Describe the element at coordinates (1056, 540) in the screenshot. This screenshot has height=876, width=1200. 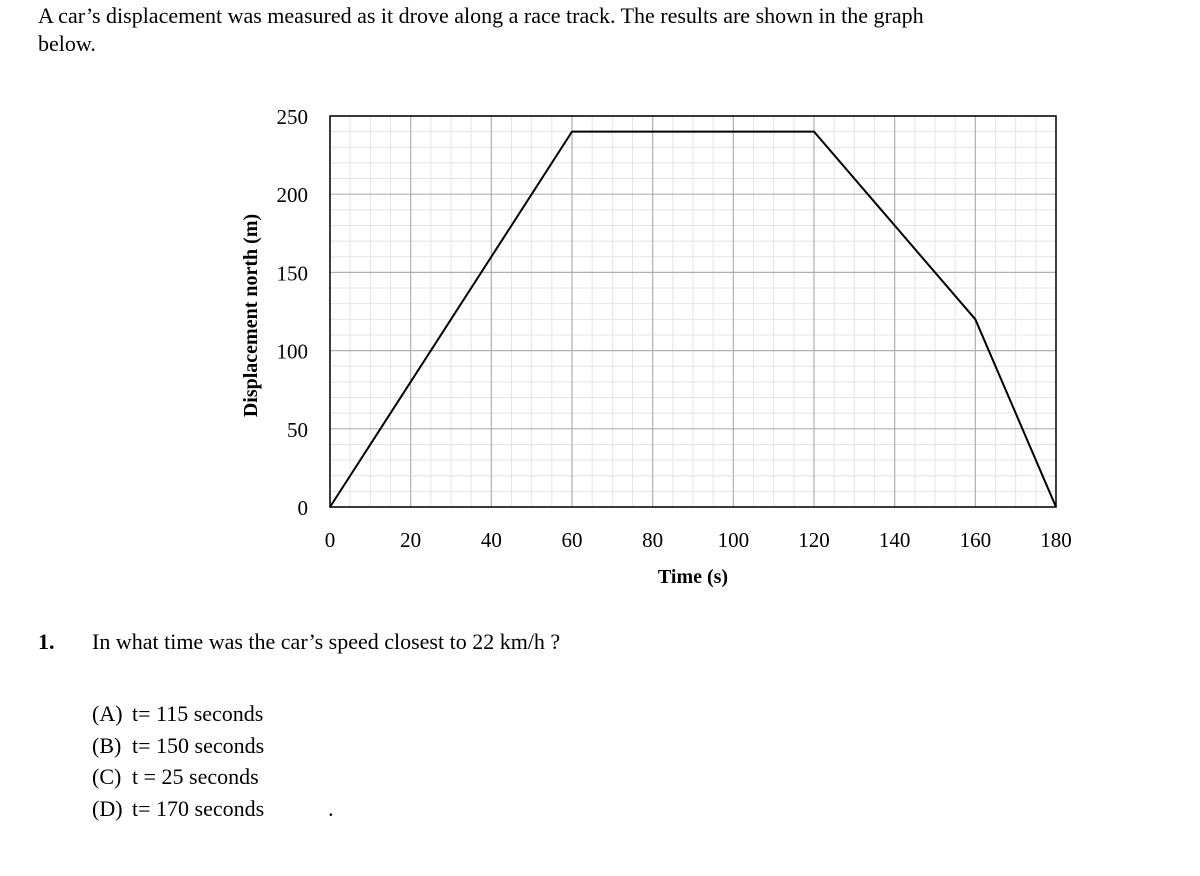
I see `x-tick-label: 180` at that location.